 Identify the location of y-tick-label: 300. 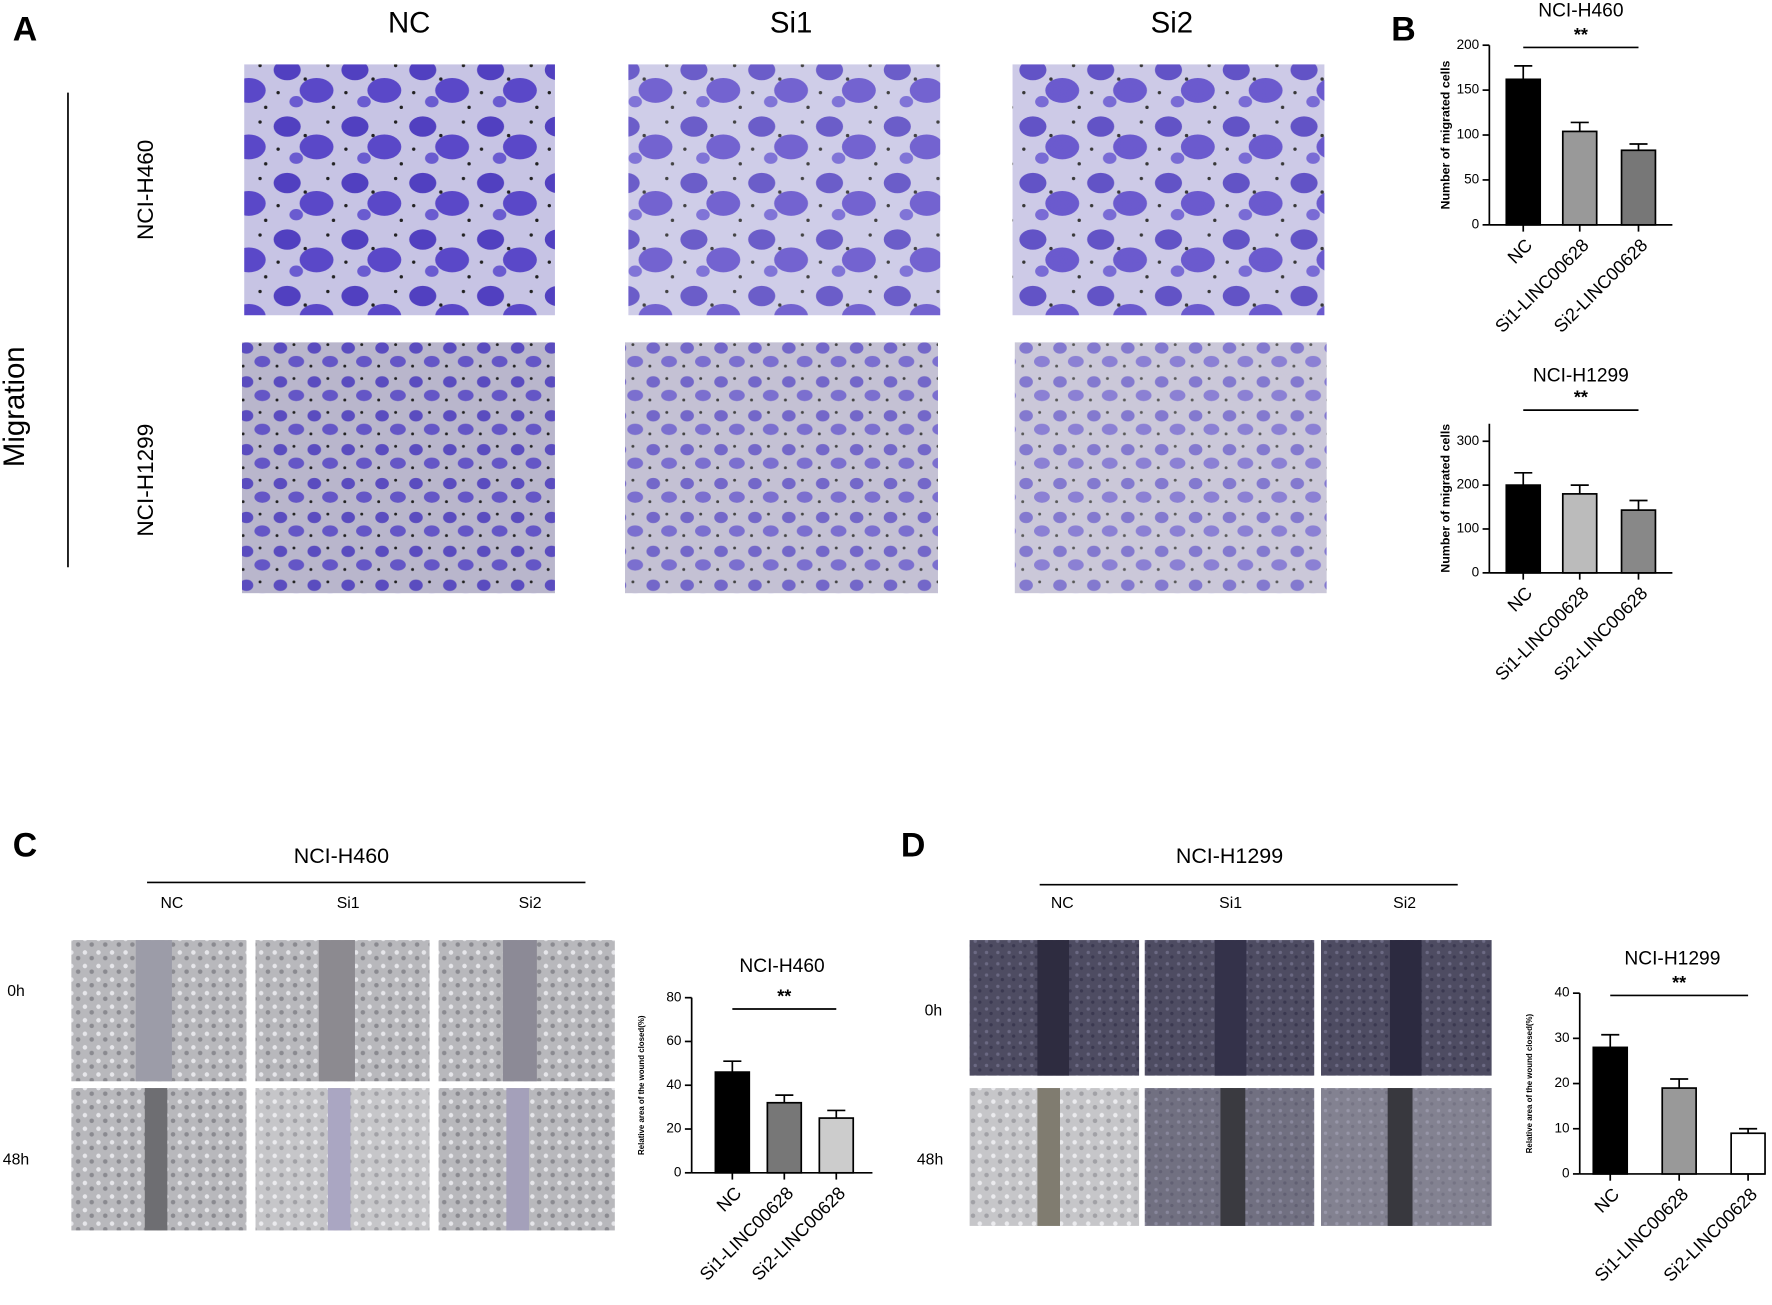
(1468, 440).